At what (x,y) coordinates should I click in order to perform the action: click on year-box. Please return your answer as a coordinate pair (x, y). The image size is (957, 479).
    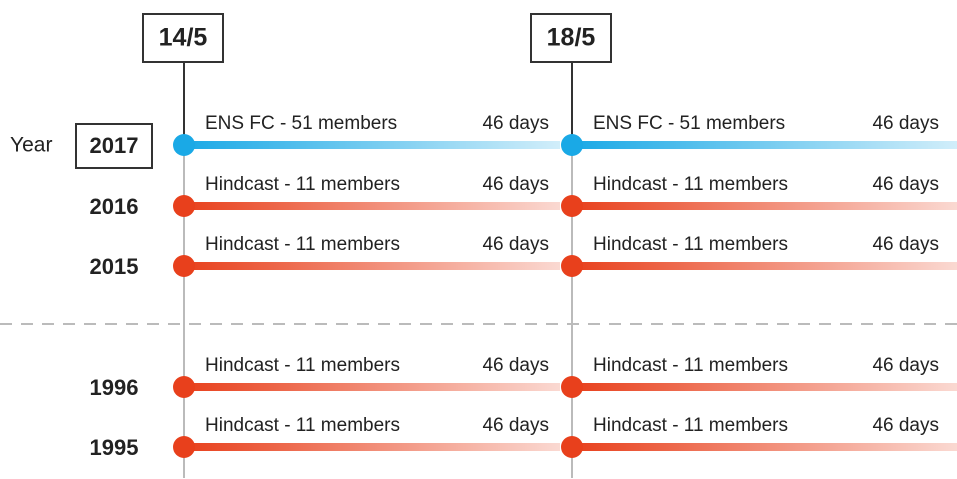
    Looking at the image, I should click on (114, 146).